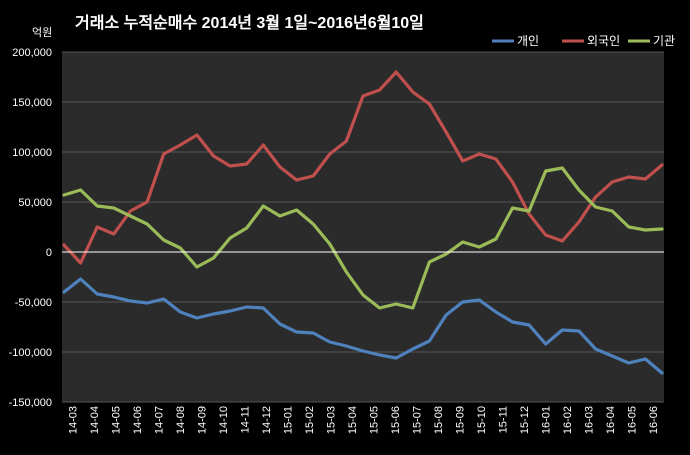  I want to click on y-tick-label: 100,000, so click(32, 153).